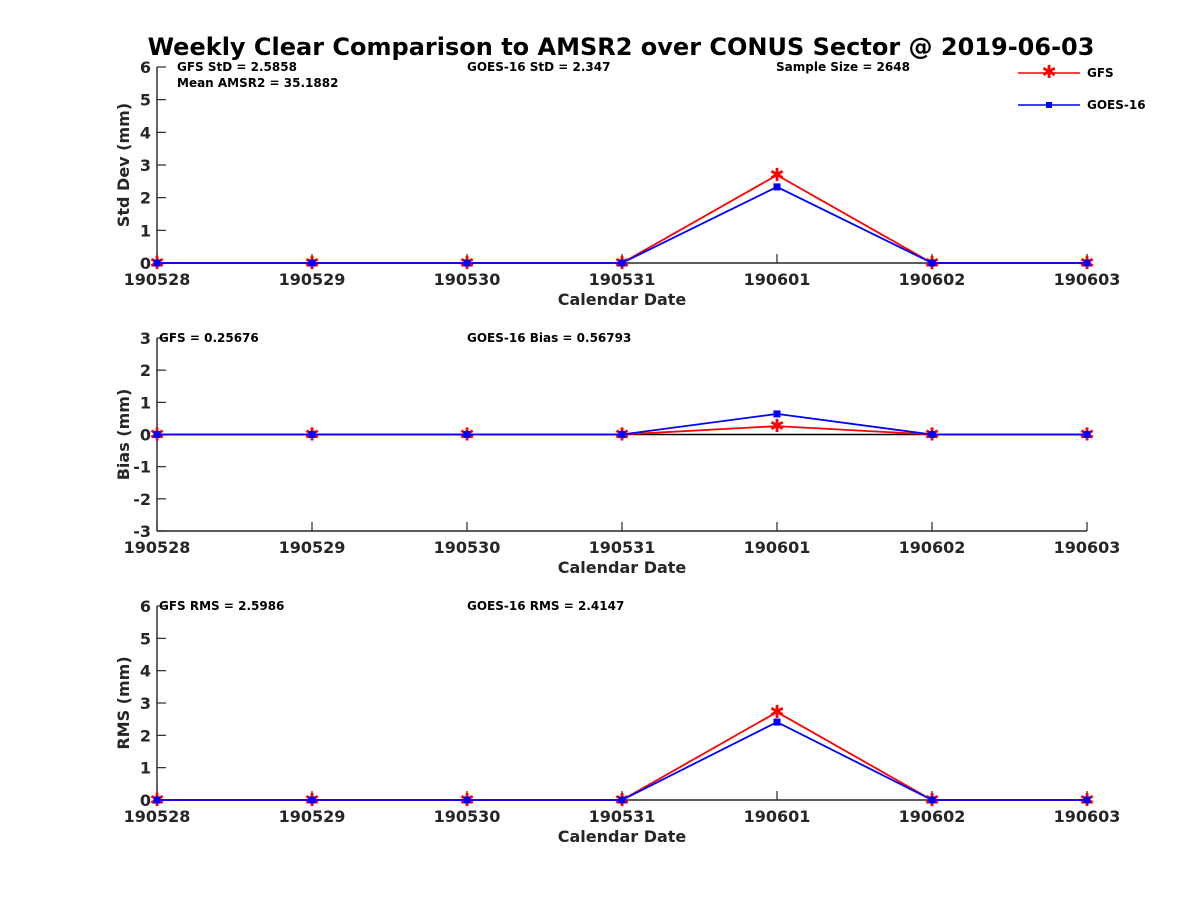  What do you see at coordinates (257, 83) in the screenshot?
I see `stat-annotation: Mean AMSR2 = 35.1882` at bounding box center [257, 83].